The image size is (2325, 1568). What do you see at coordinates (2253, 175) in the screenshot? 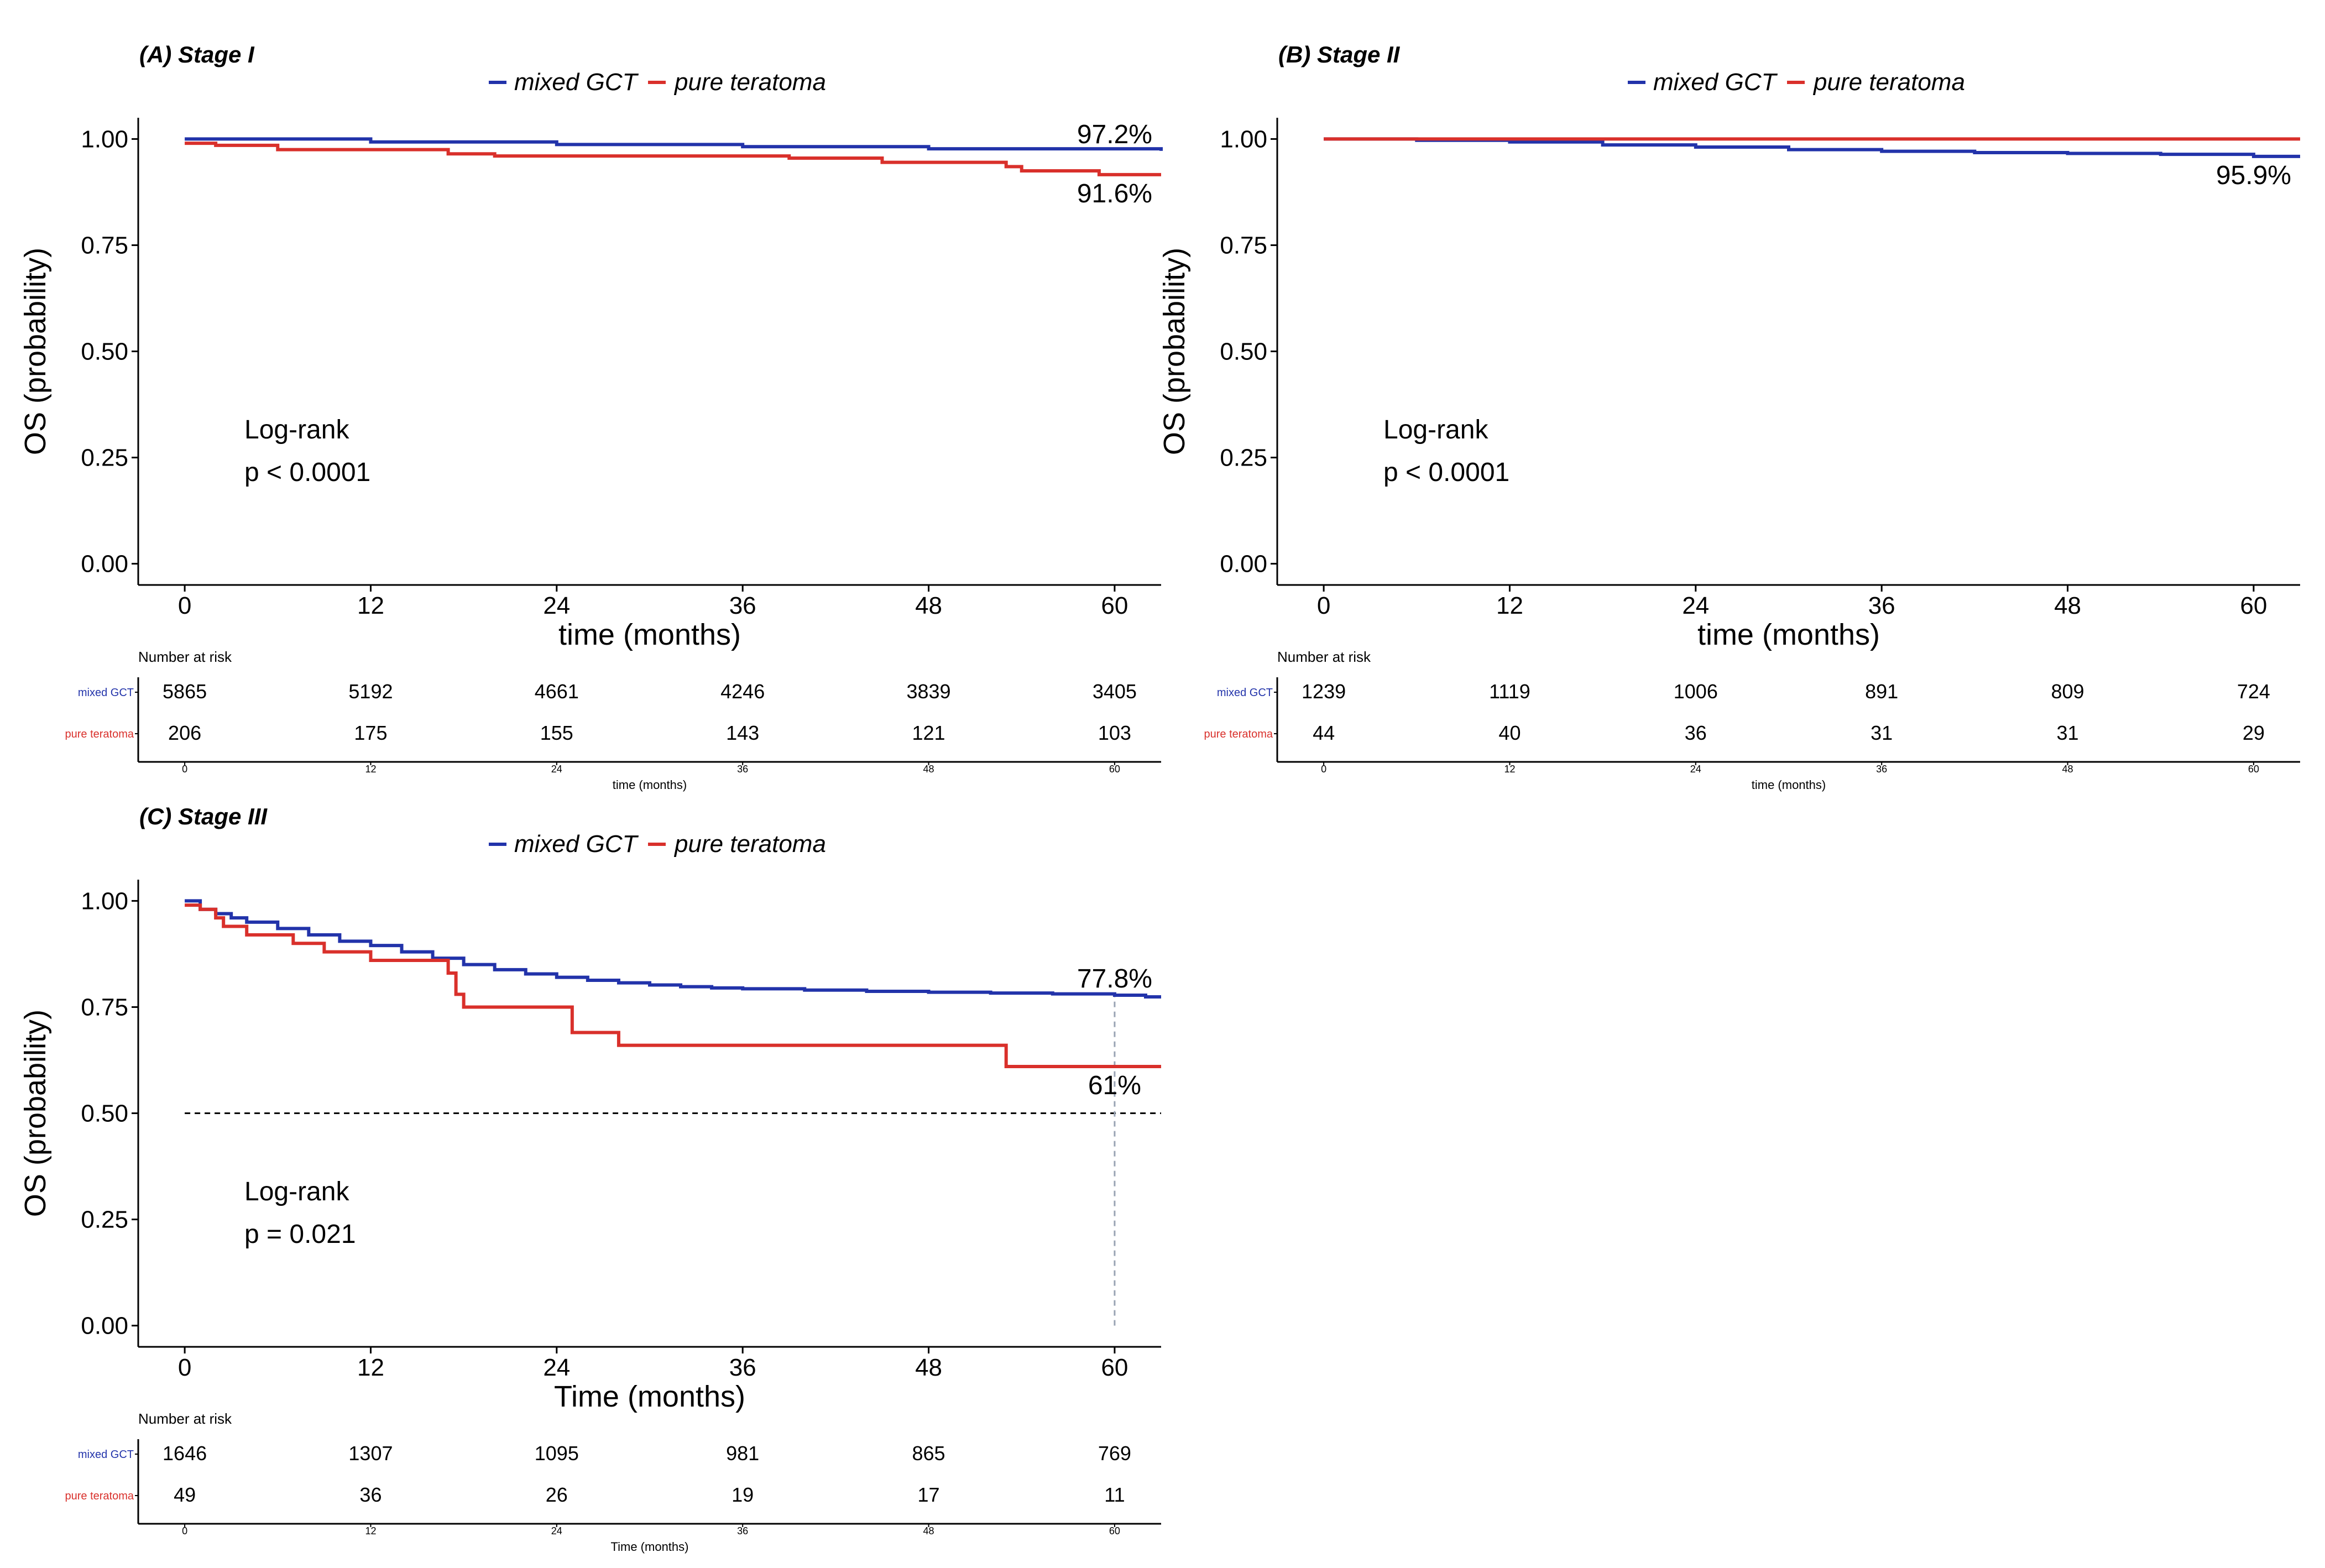
I see `end-value-label: 95.9%` at bounding box center [2253, 175].